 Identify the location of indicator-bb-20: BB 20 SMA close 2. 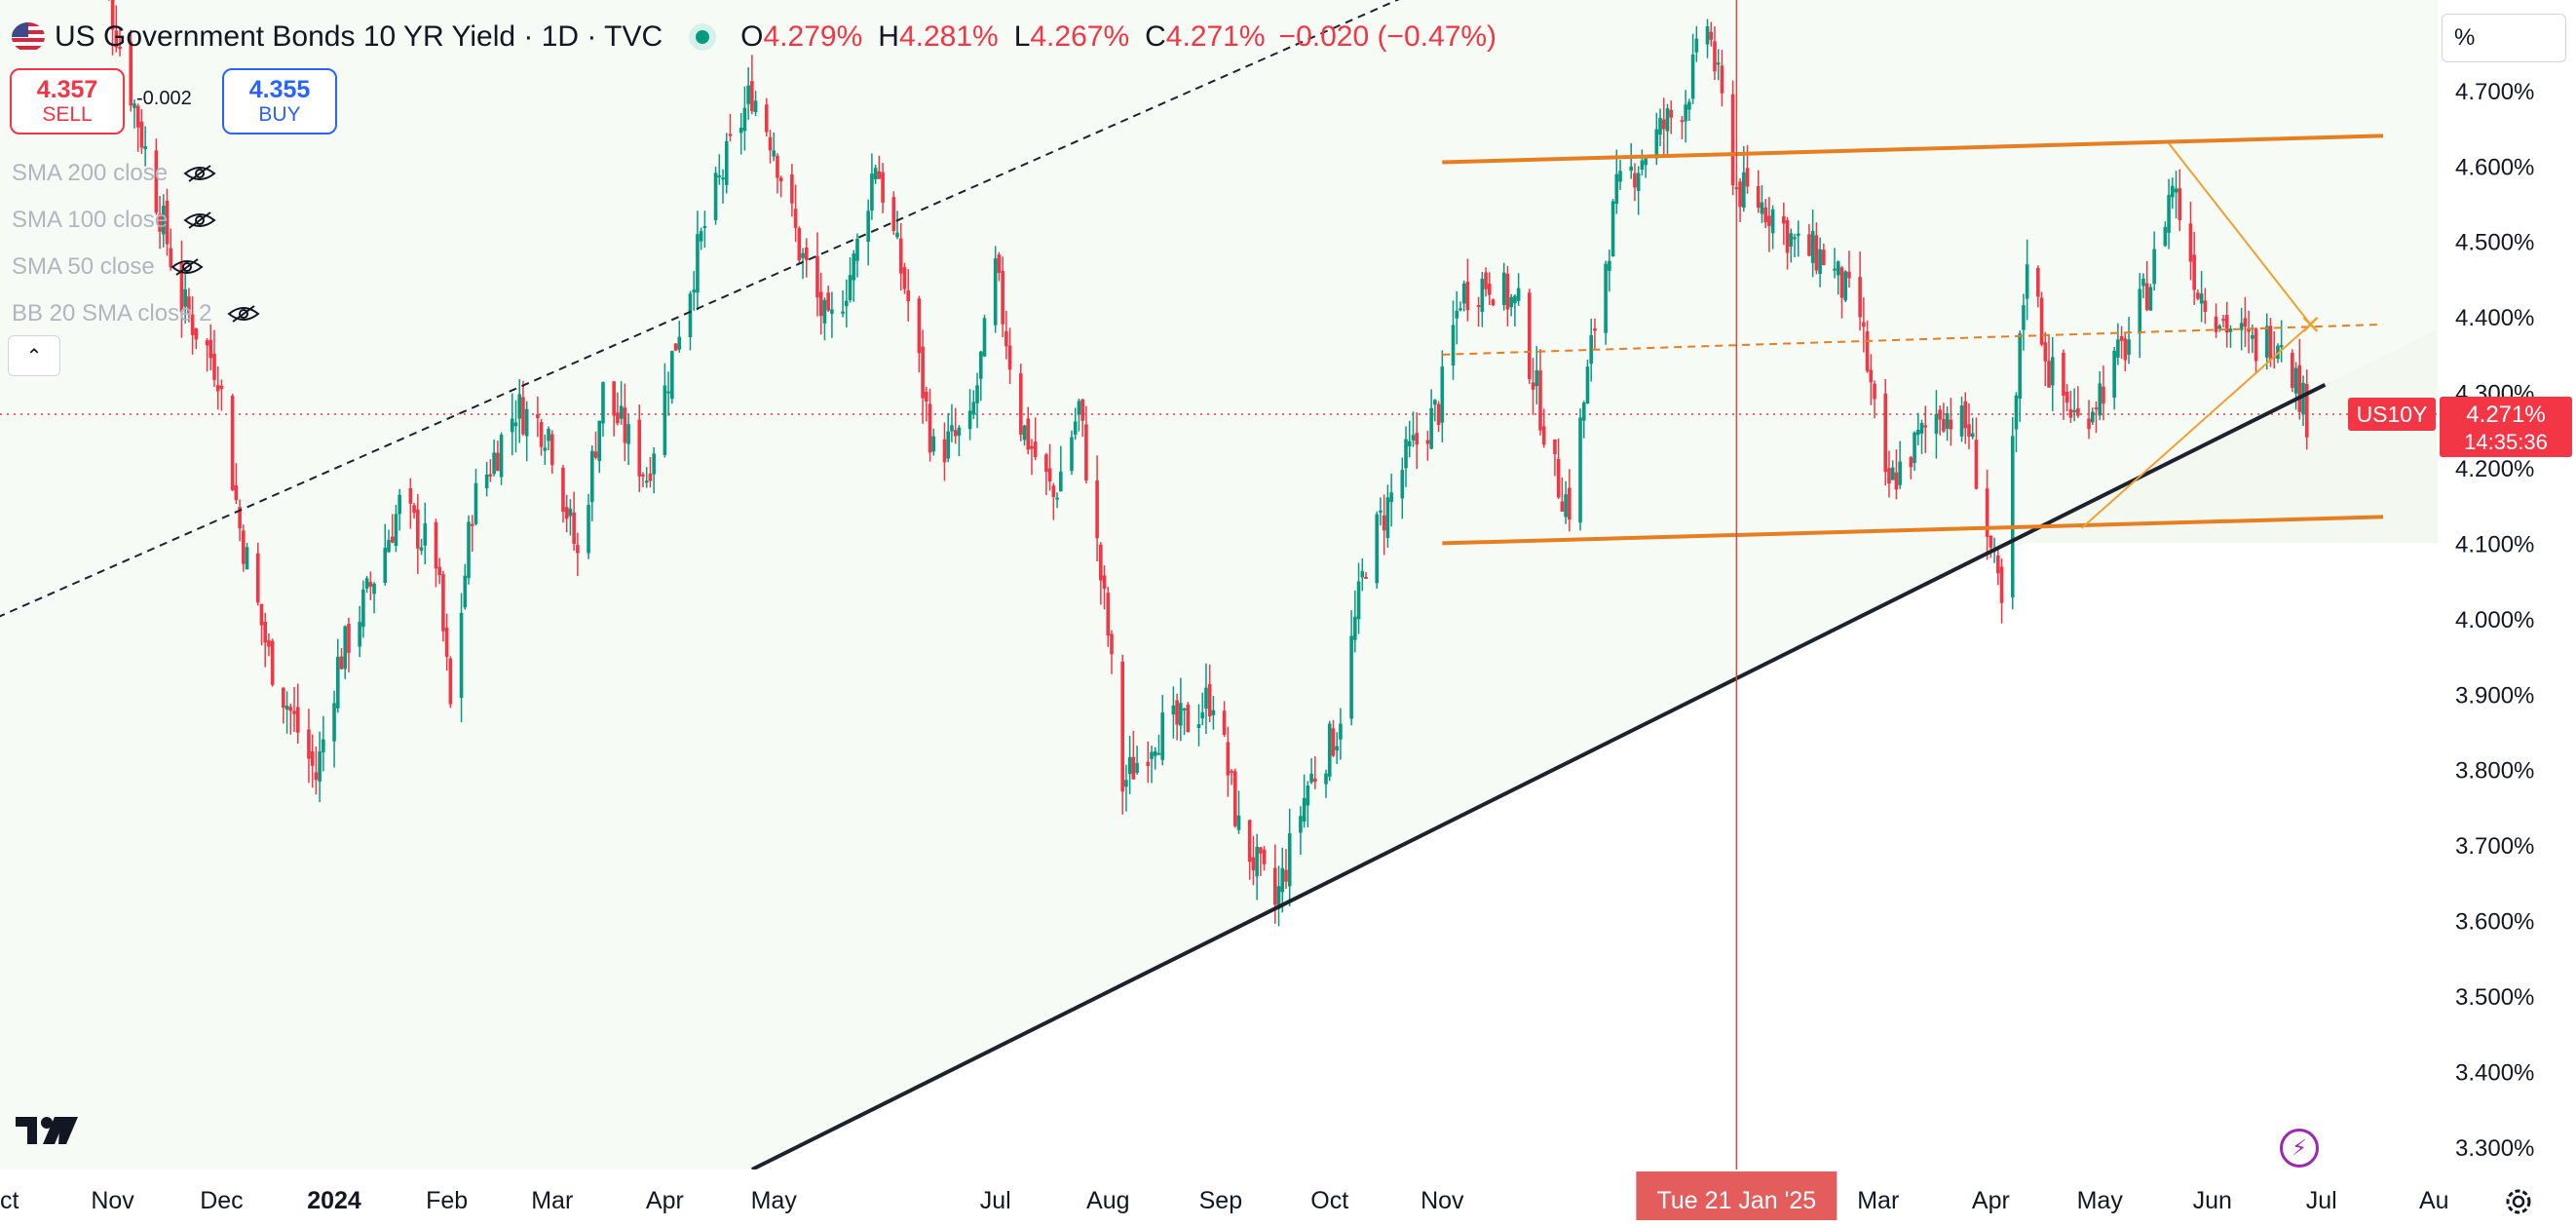
(136, 313).